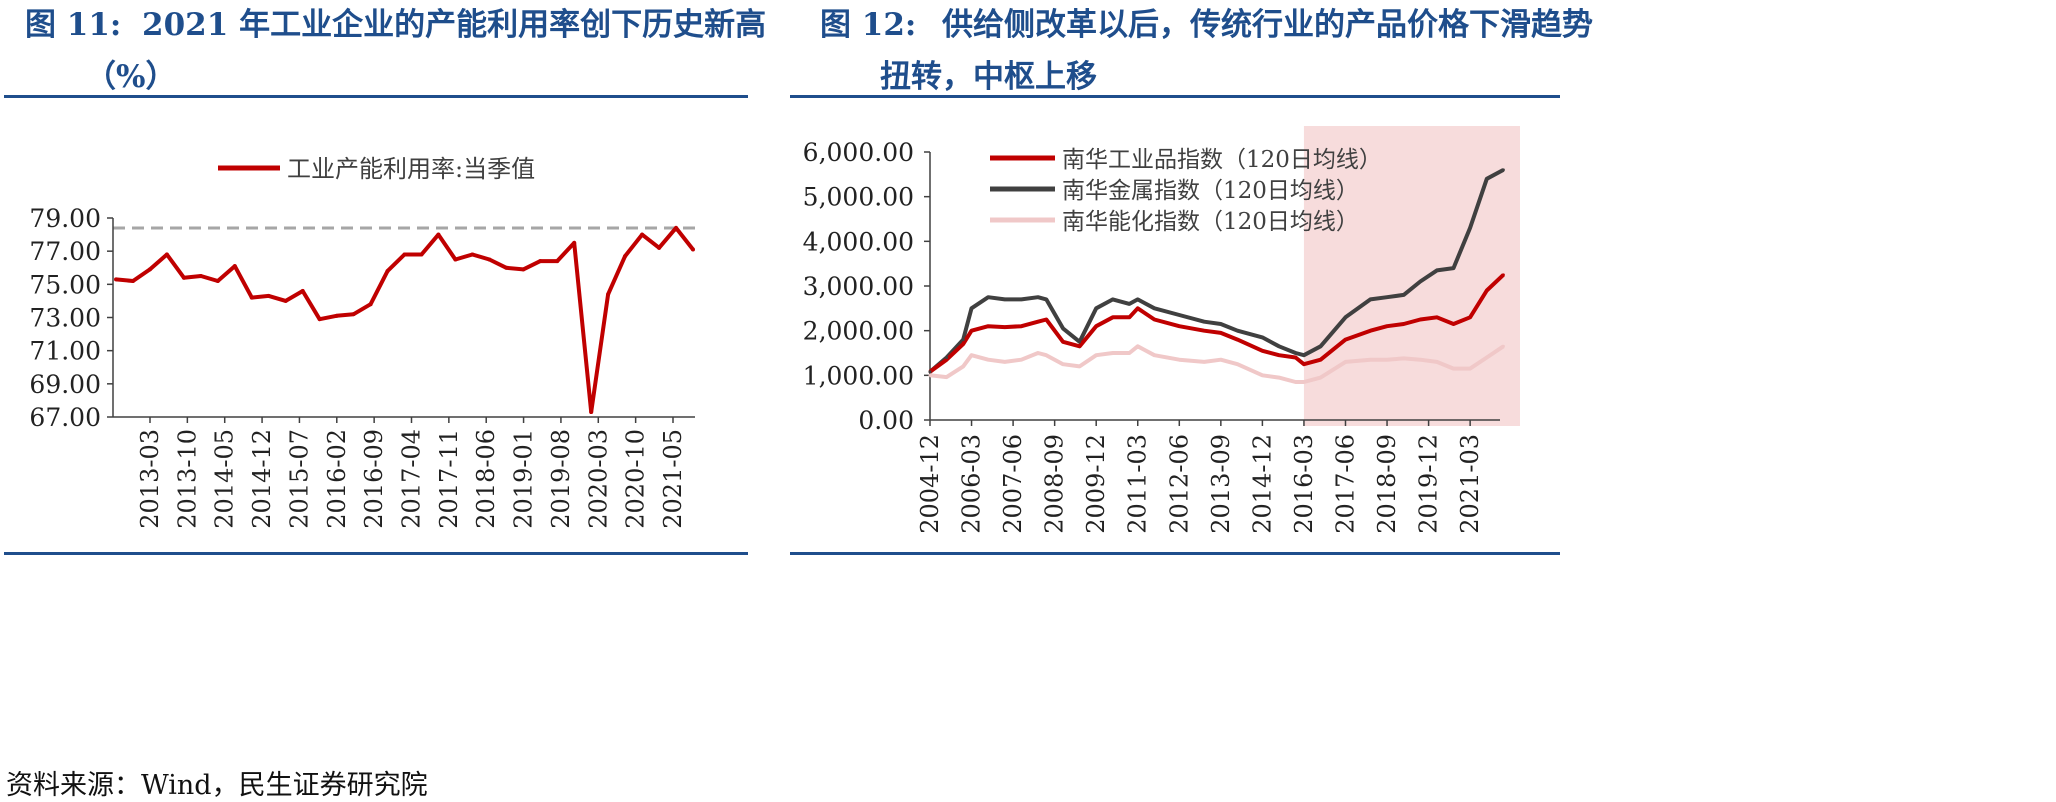 The image size is (2056, 802). Describe the element at coordinates (1345, 484) in the screenshot. I see `x-tick-label: 2017-06` at that location.